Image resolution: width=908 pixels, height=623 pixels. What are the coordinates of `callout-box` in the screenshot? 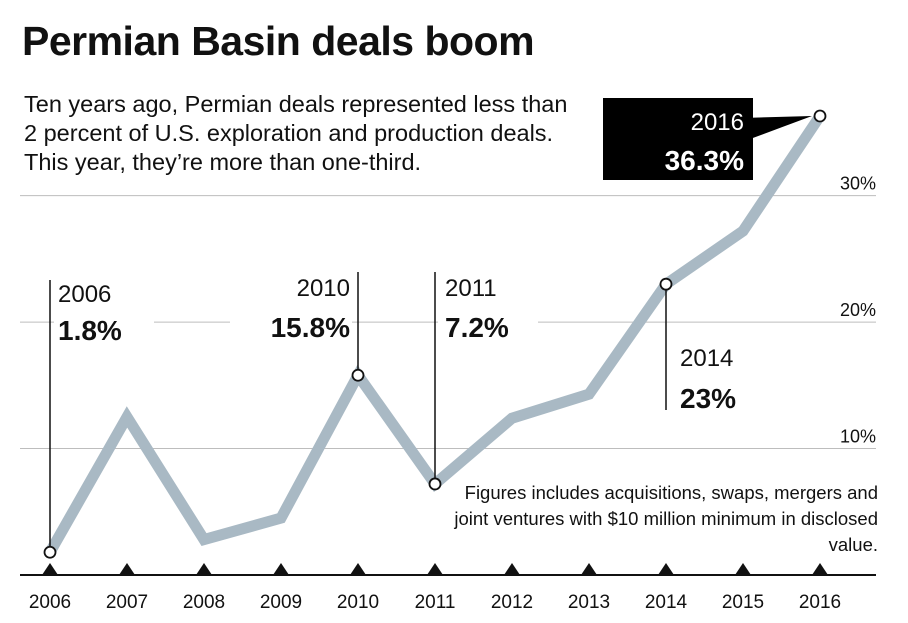 It's located at (678, 139).